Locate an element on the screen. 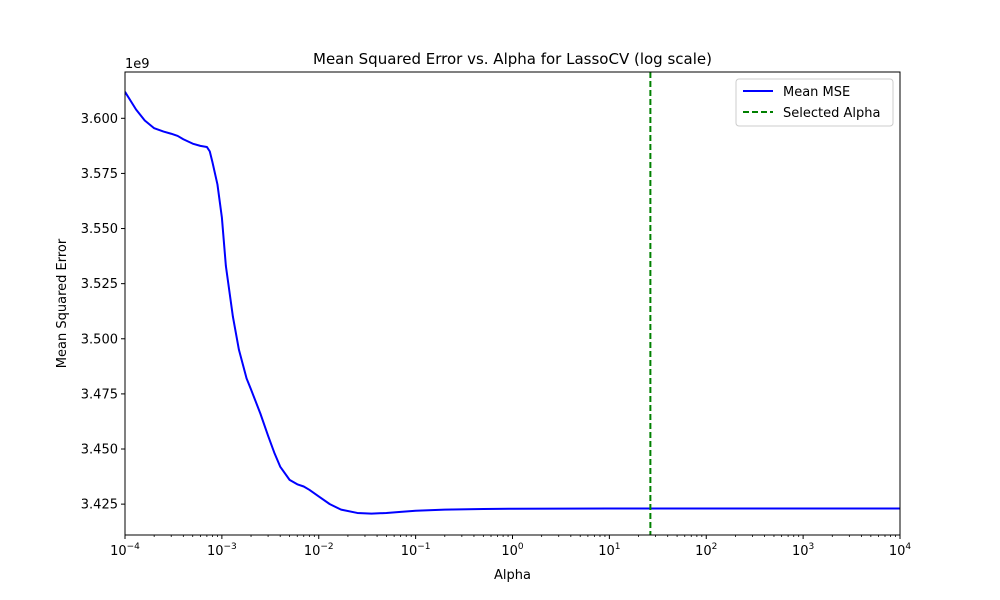  x-tick-label: 10⁻² is located at coordinates (319, 550).